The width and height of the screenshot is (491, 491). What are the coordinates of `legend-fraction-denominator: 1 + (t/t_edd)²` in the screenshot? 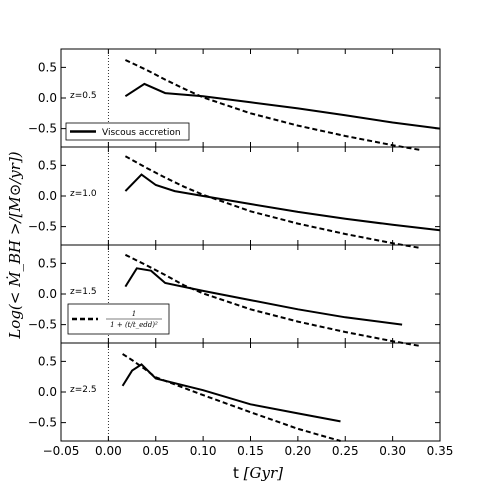 It's located at (134, 325).